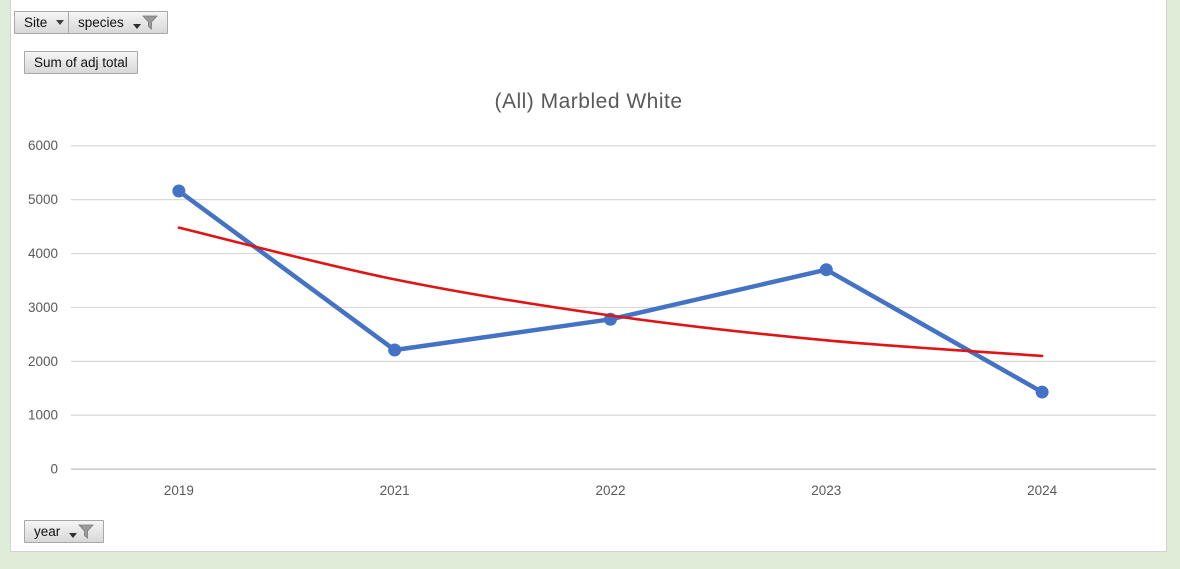 The width and height of the screenshot is (1180, 569). I want to click on pivot-field-button-value: Sum of adj total, so click(81, 62).